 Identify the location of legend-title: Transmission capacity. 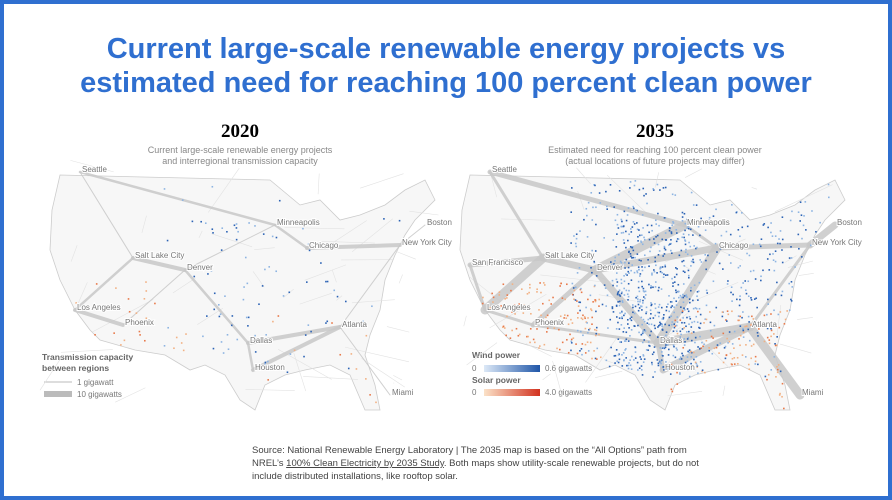
(87, 357).